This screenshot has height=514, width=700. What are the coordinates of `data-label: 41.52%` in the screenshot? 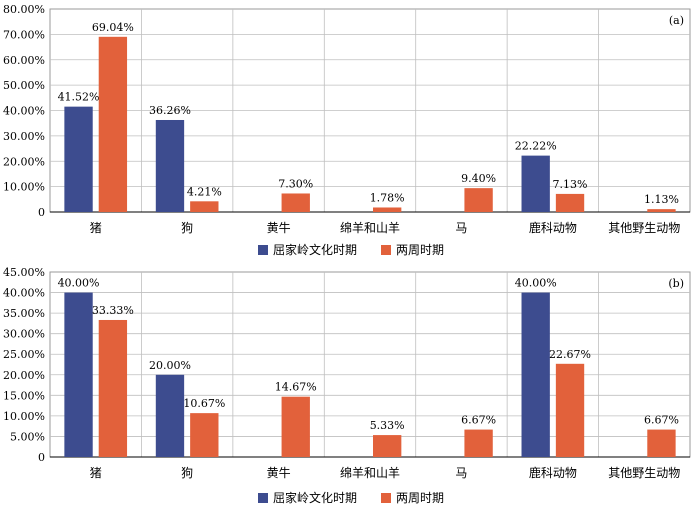 It's located at (79, 97).